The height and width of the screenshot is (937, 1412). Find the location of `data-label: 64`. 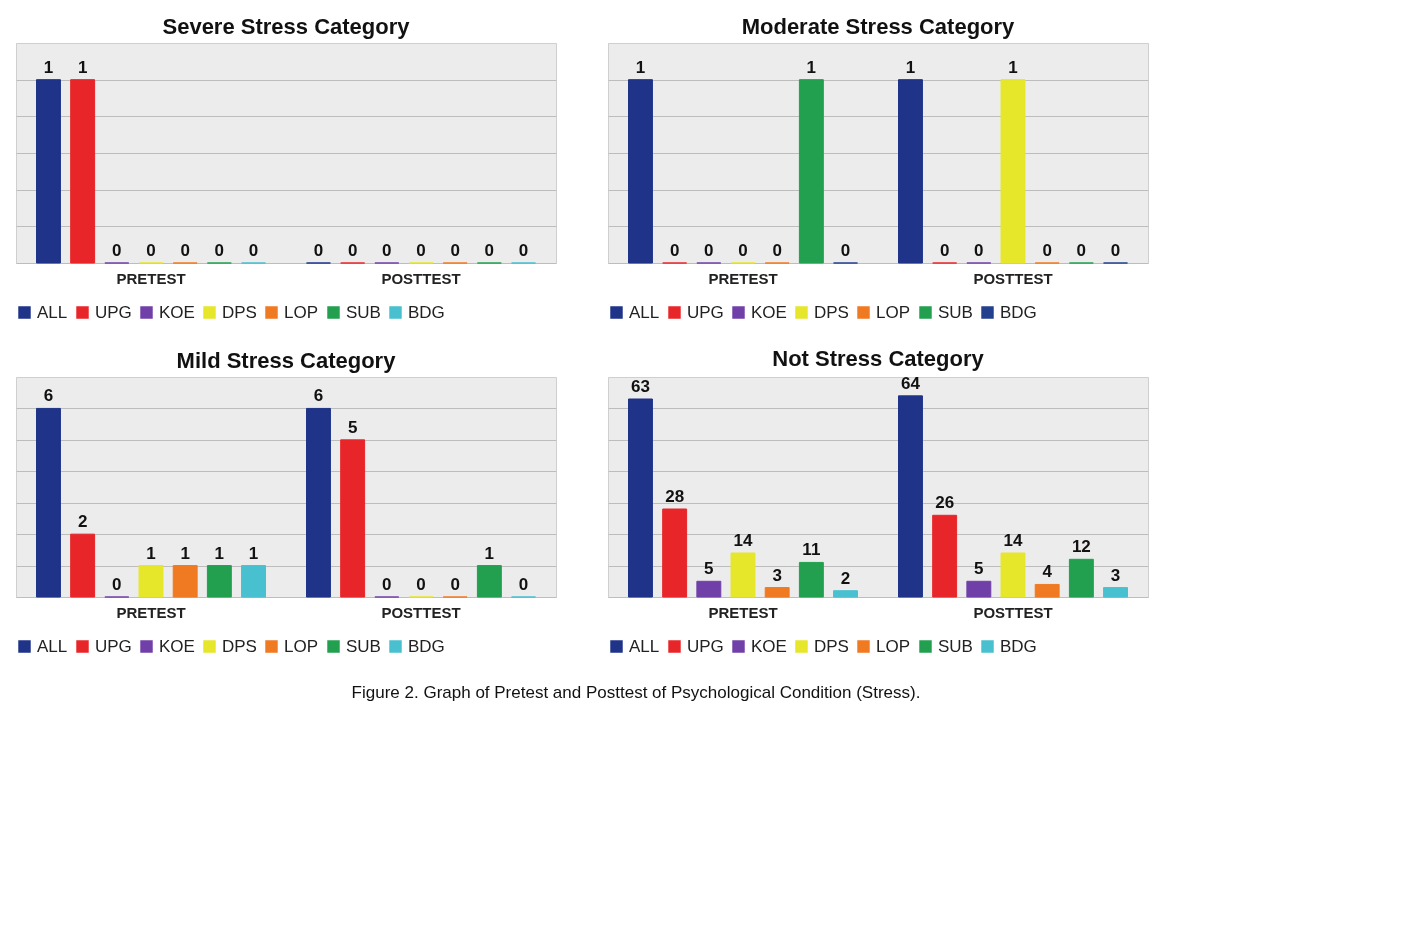

data-label: 64 is located at coordinates (911, 383).